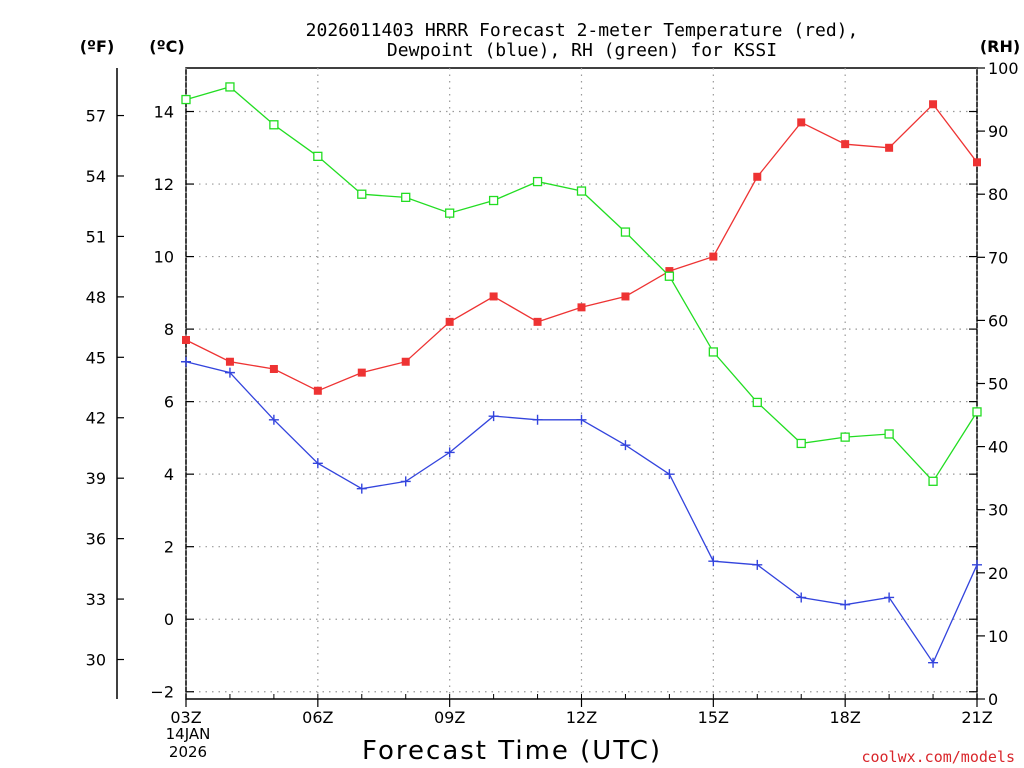 This screenshot has width=1024, height=768. Describe the element at coordinates (96, 176) in the screenshot. I see `fahrenheit-tick-label: 54` at that location.